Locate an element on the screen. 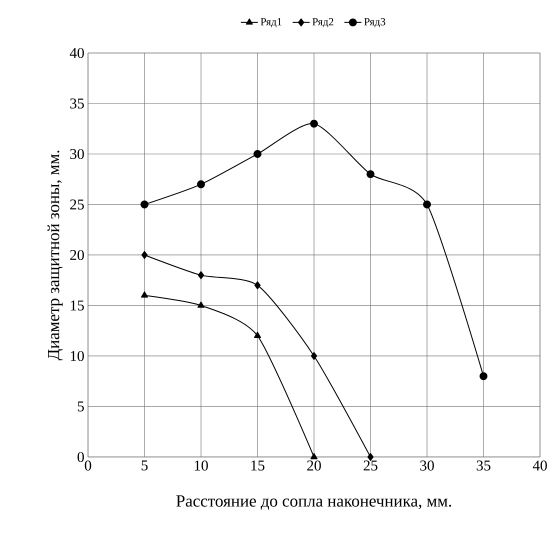  x-tick-label: 25 is located at coordinates (371, 465).